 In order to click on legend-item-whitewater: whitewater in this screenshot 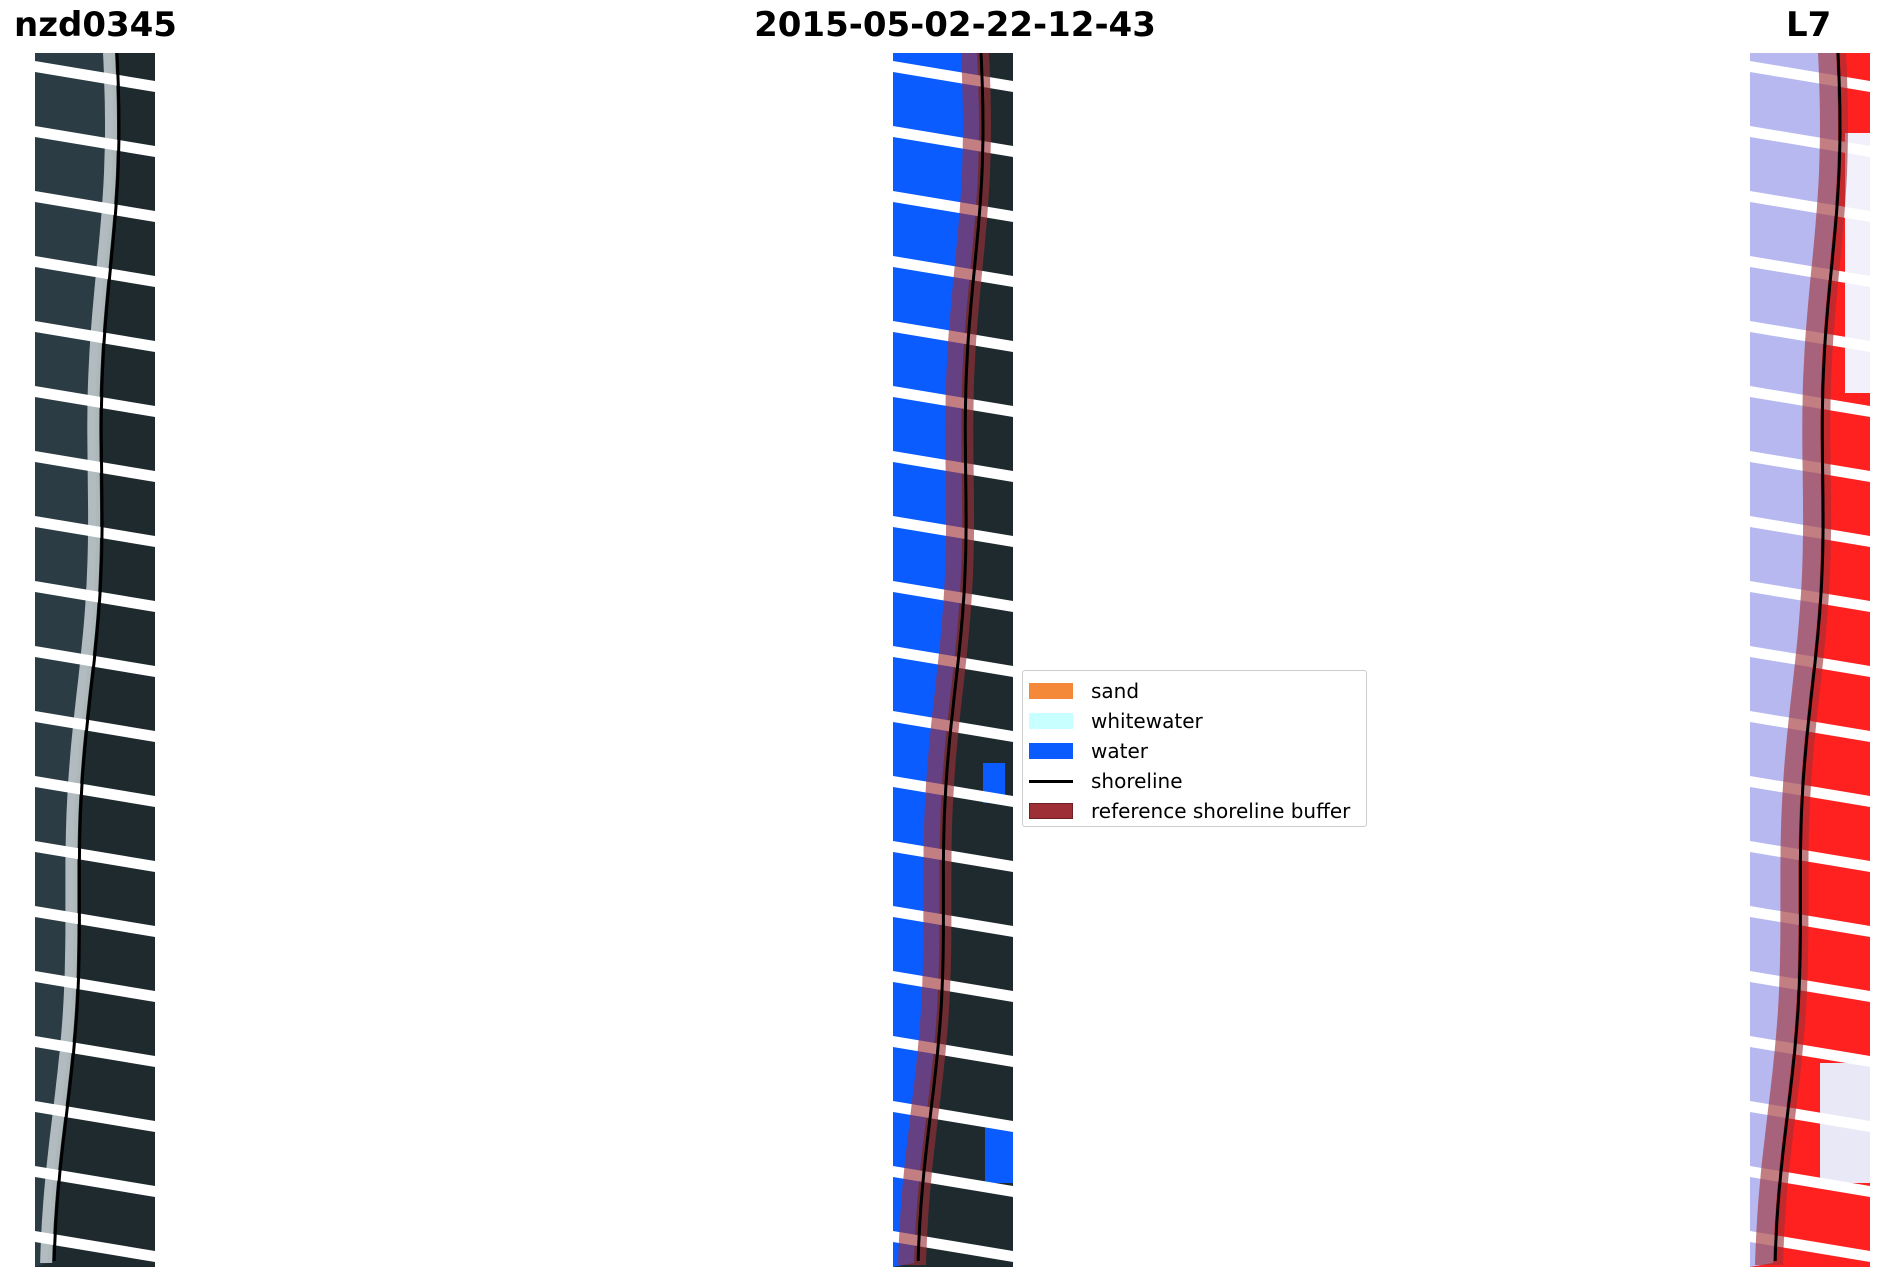, I will do `click(1194, 720)`.